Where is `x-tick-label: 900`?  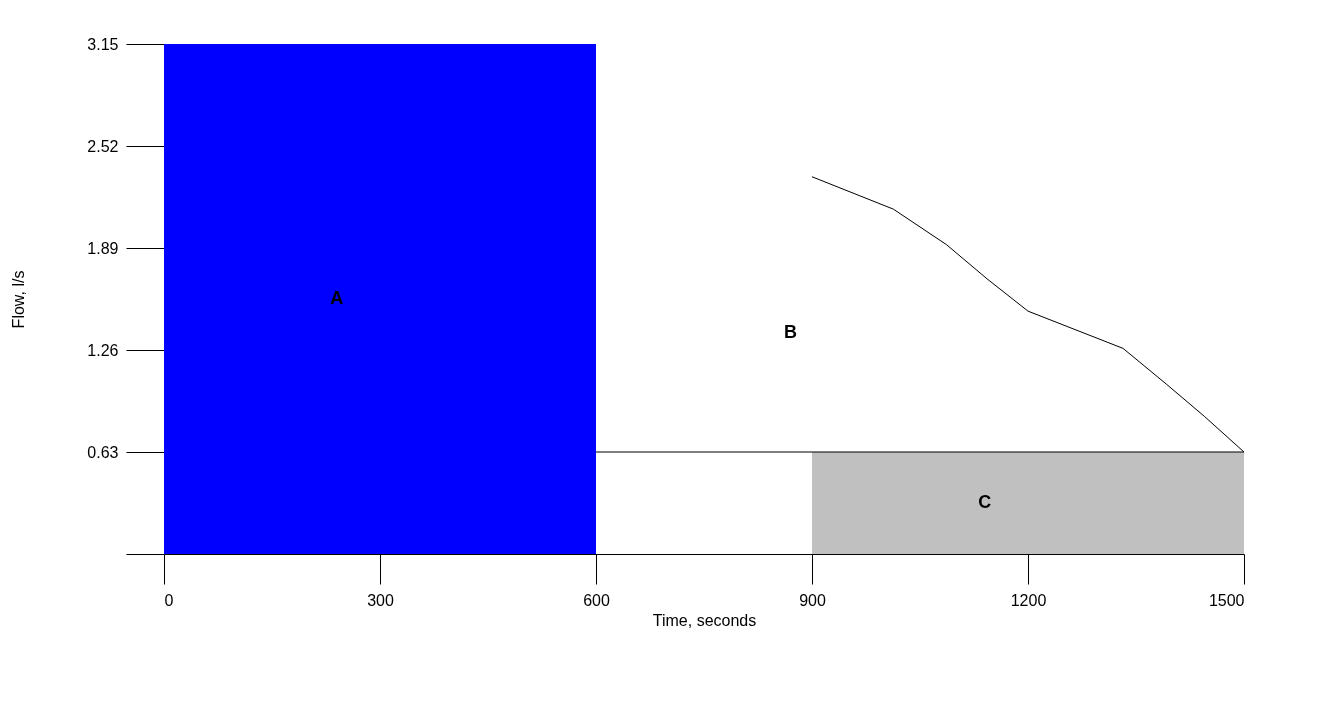 x-tick-label: 900 is located at coordinates (812, 600).